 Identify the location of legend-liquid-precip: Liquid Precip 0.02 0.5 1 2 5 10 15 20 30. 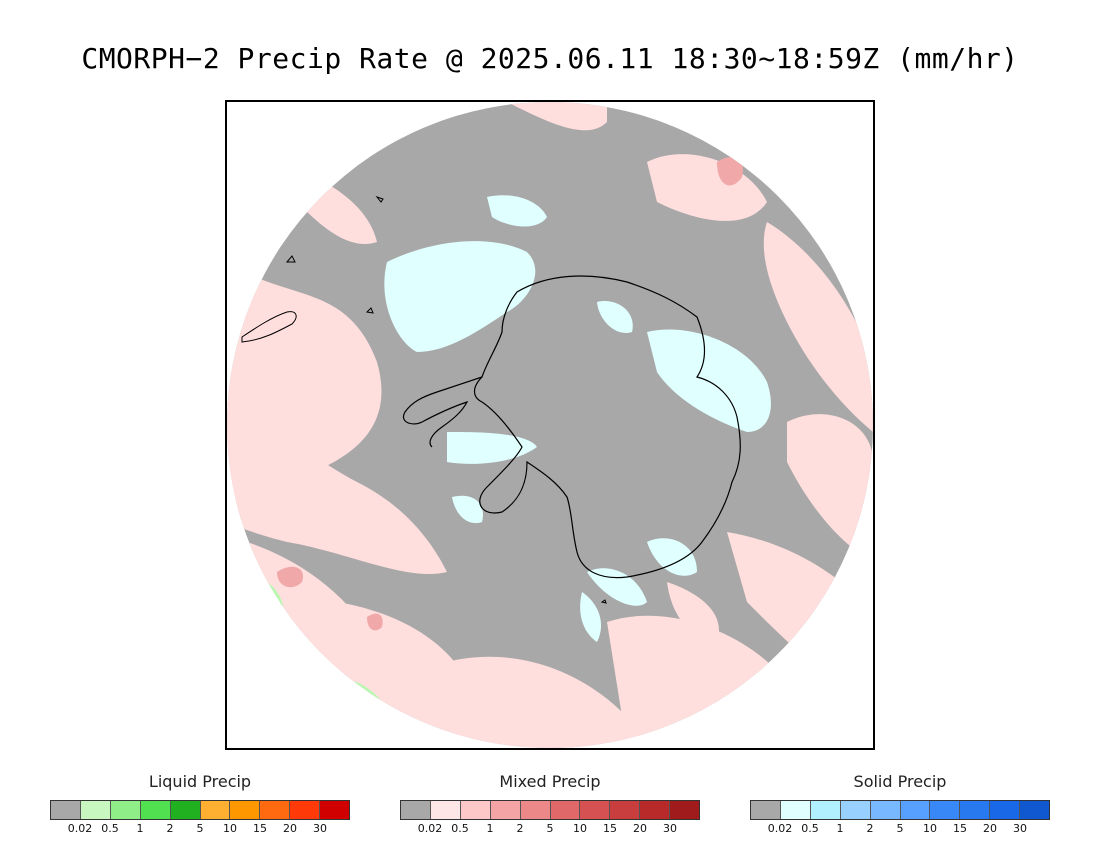
(200, 804).